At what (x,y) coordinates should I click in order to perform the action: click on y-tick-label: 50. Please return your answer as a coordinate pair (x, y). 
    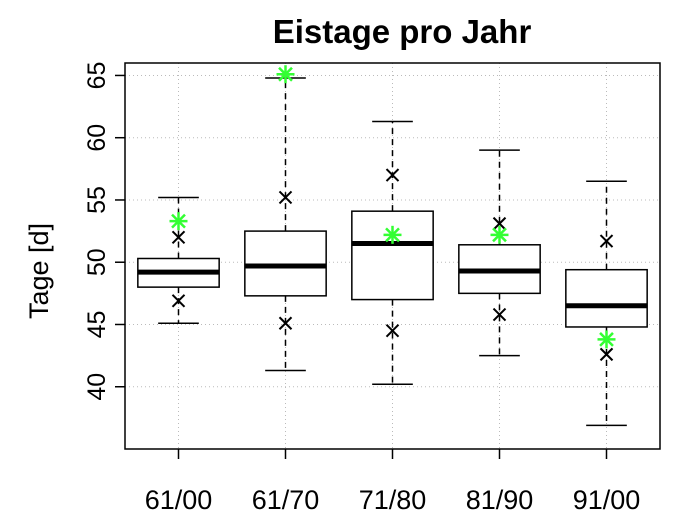
    Looking at the image, I should click on (97, 262).